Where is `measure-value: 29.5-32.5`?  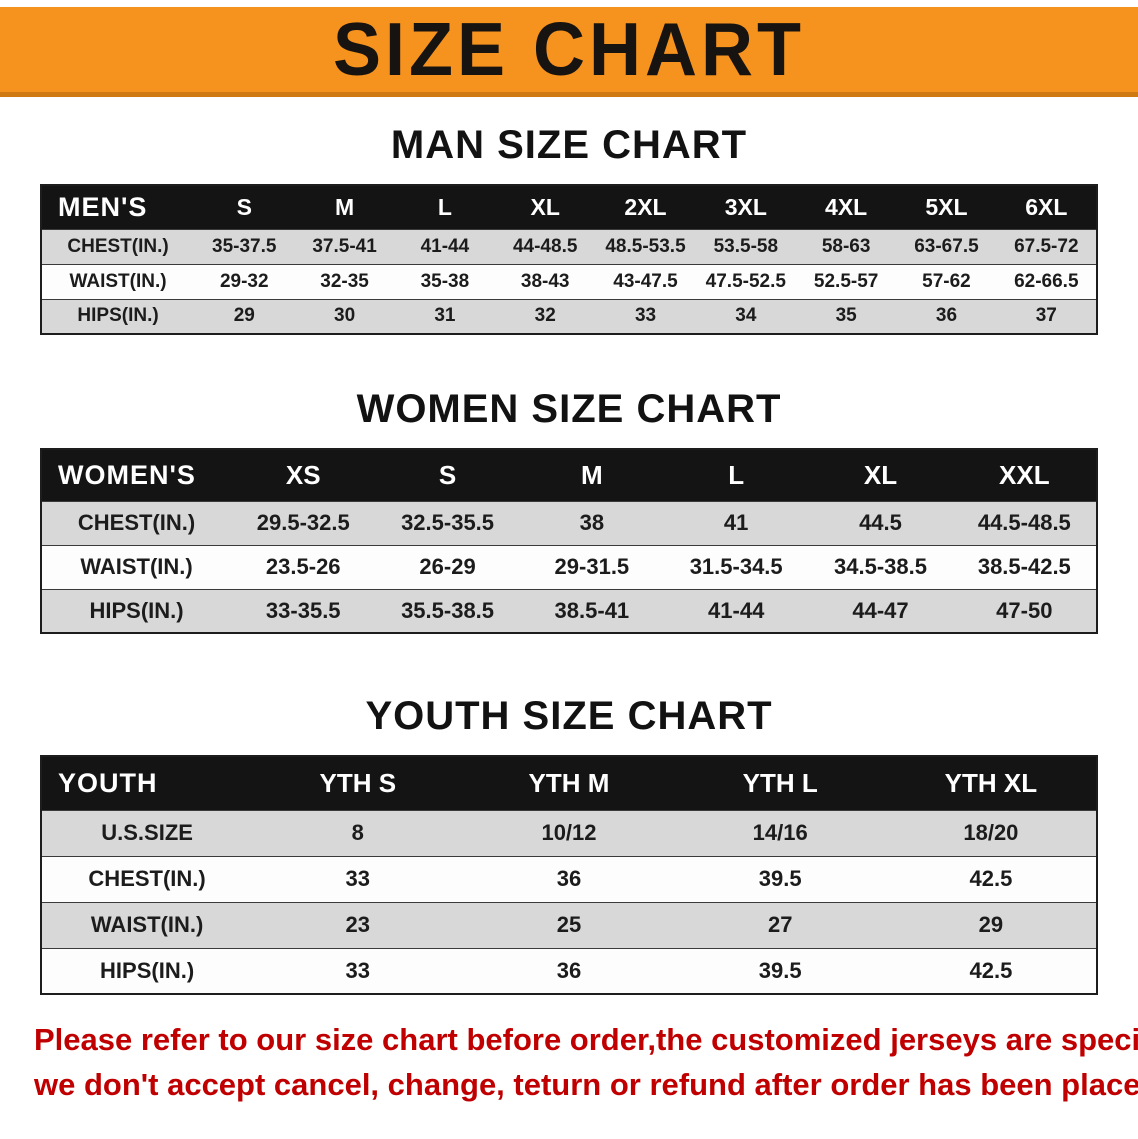
measure-value: 29.5-32.5 is located at coordinates (303, 522).